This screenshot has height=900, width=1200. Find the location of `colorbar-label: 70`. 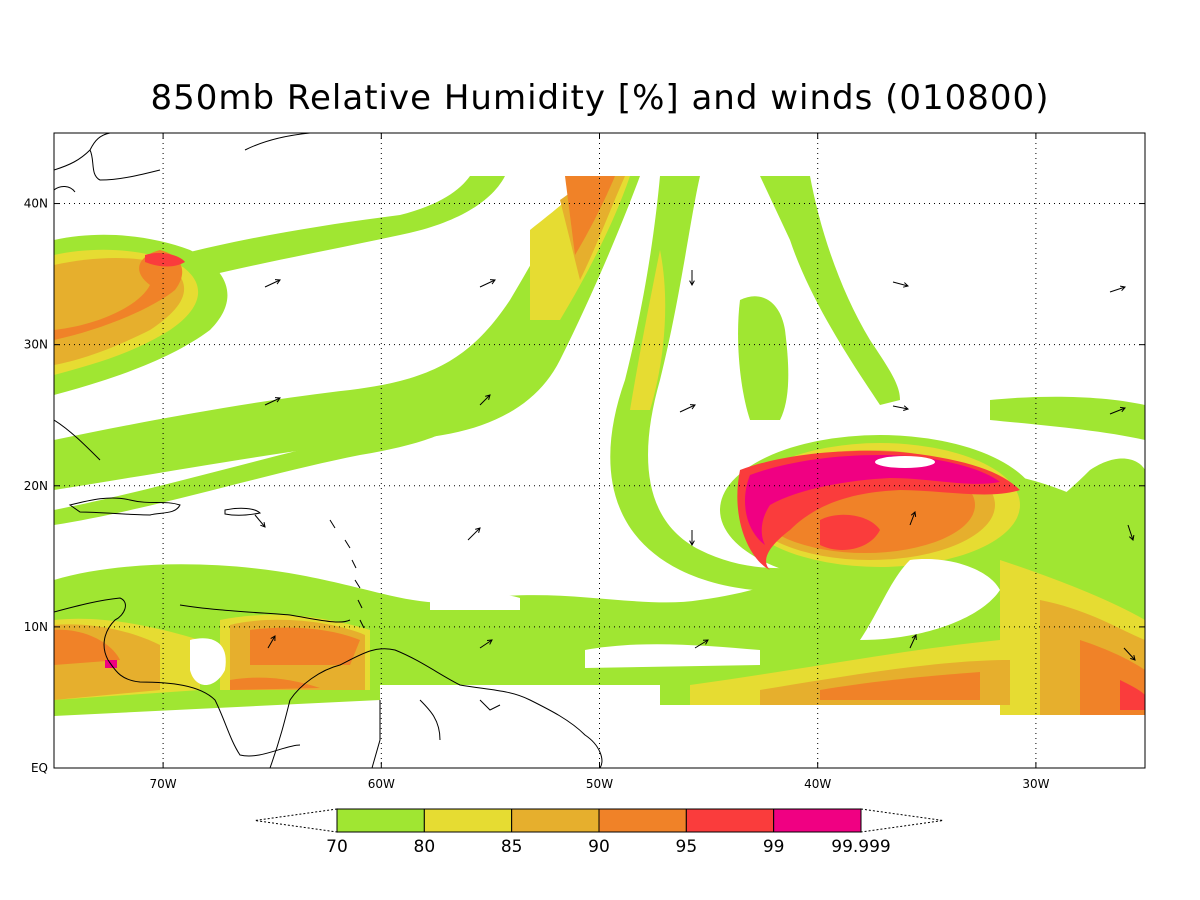

colorbar-label: 70 is located at coordinates (337, 847).